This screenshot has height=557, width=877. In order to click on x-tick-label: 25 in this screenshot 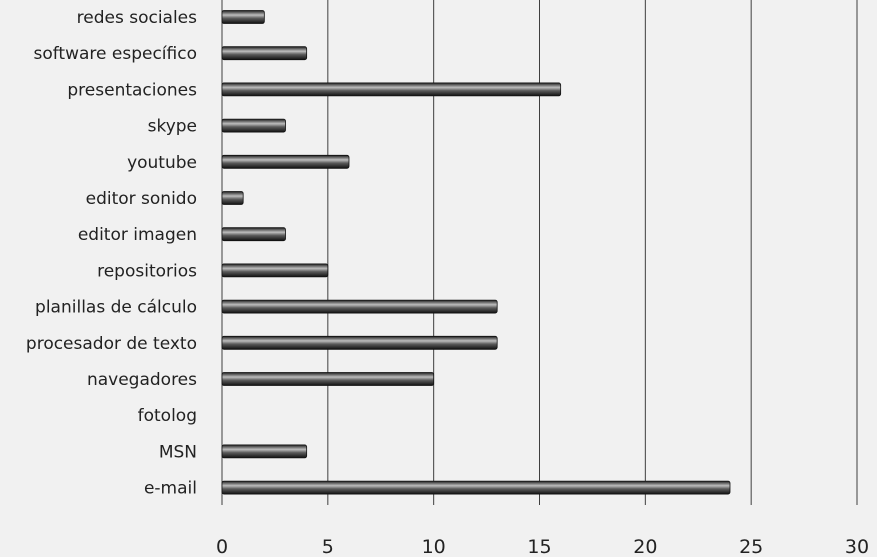, I will do `click(751, 546)`.